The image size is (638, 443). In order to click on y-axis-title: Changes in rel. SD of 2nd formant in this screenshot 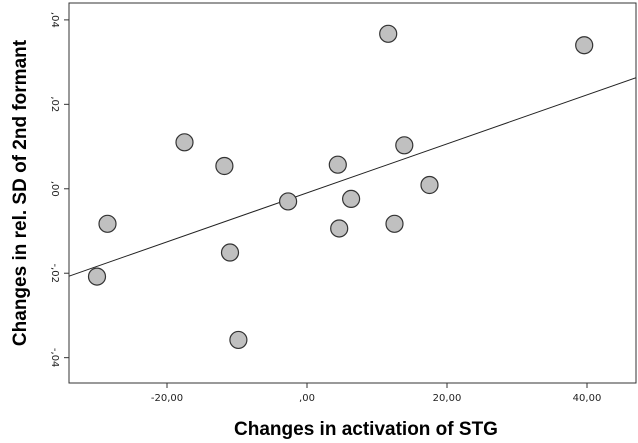, I will do `click(20, 192)`.